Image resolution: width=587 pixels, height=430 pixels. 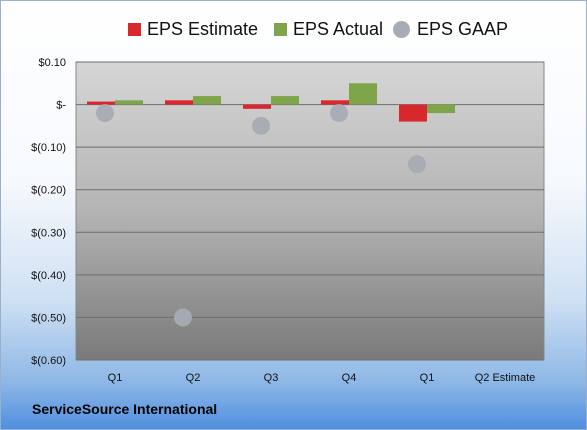 What do you see at coordinates (48, 148) in the screenshot?
I see `y-tick-label: $(0.10)` at bounding box center [48, 148].